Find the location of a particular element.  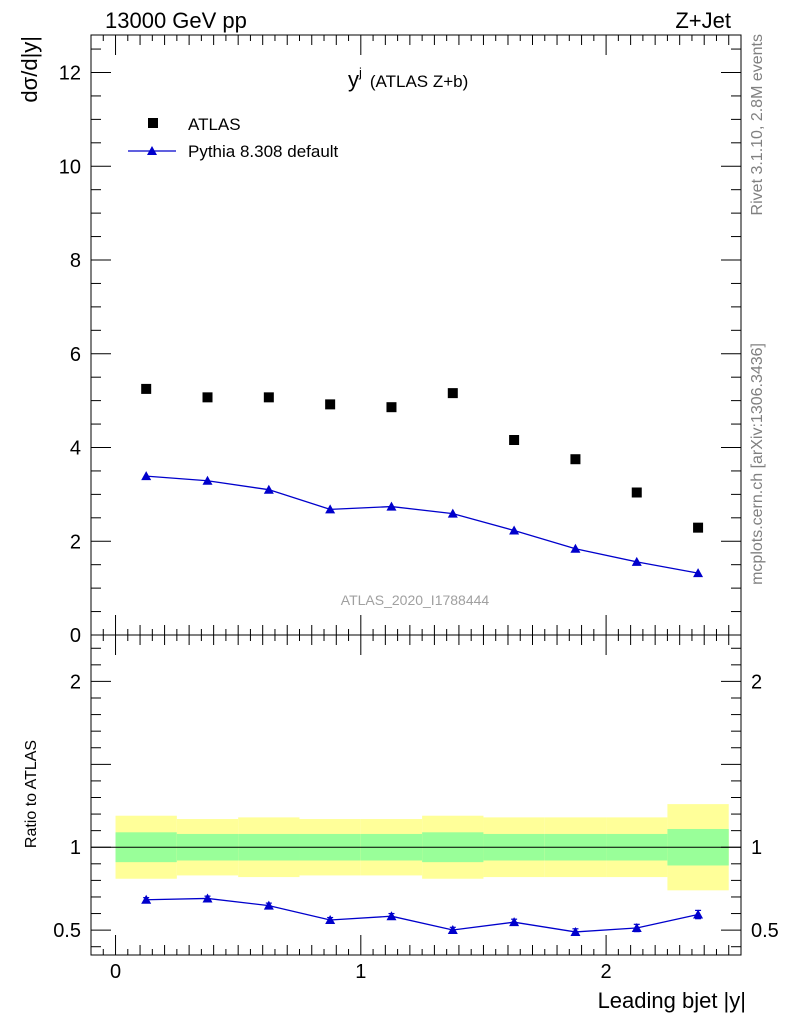

x-tick-label: 0 is located at coordinates (115, 972).